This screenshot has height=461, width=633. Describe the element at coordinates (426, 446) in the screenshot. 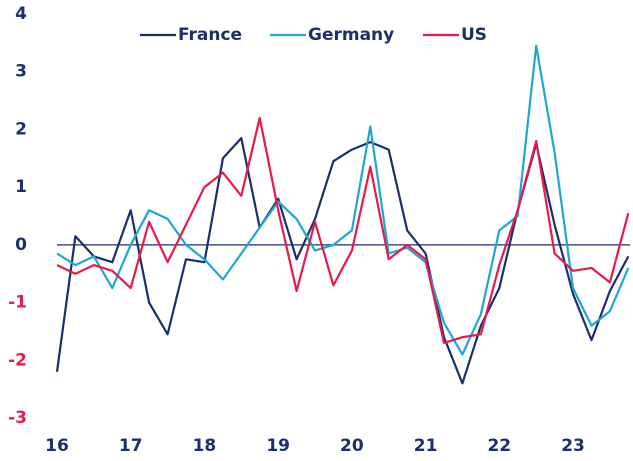

I see `x-tick-label: 21` at that location.